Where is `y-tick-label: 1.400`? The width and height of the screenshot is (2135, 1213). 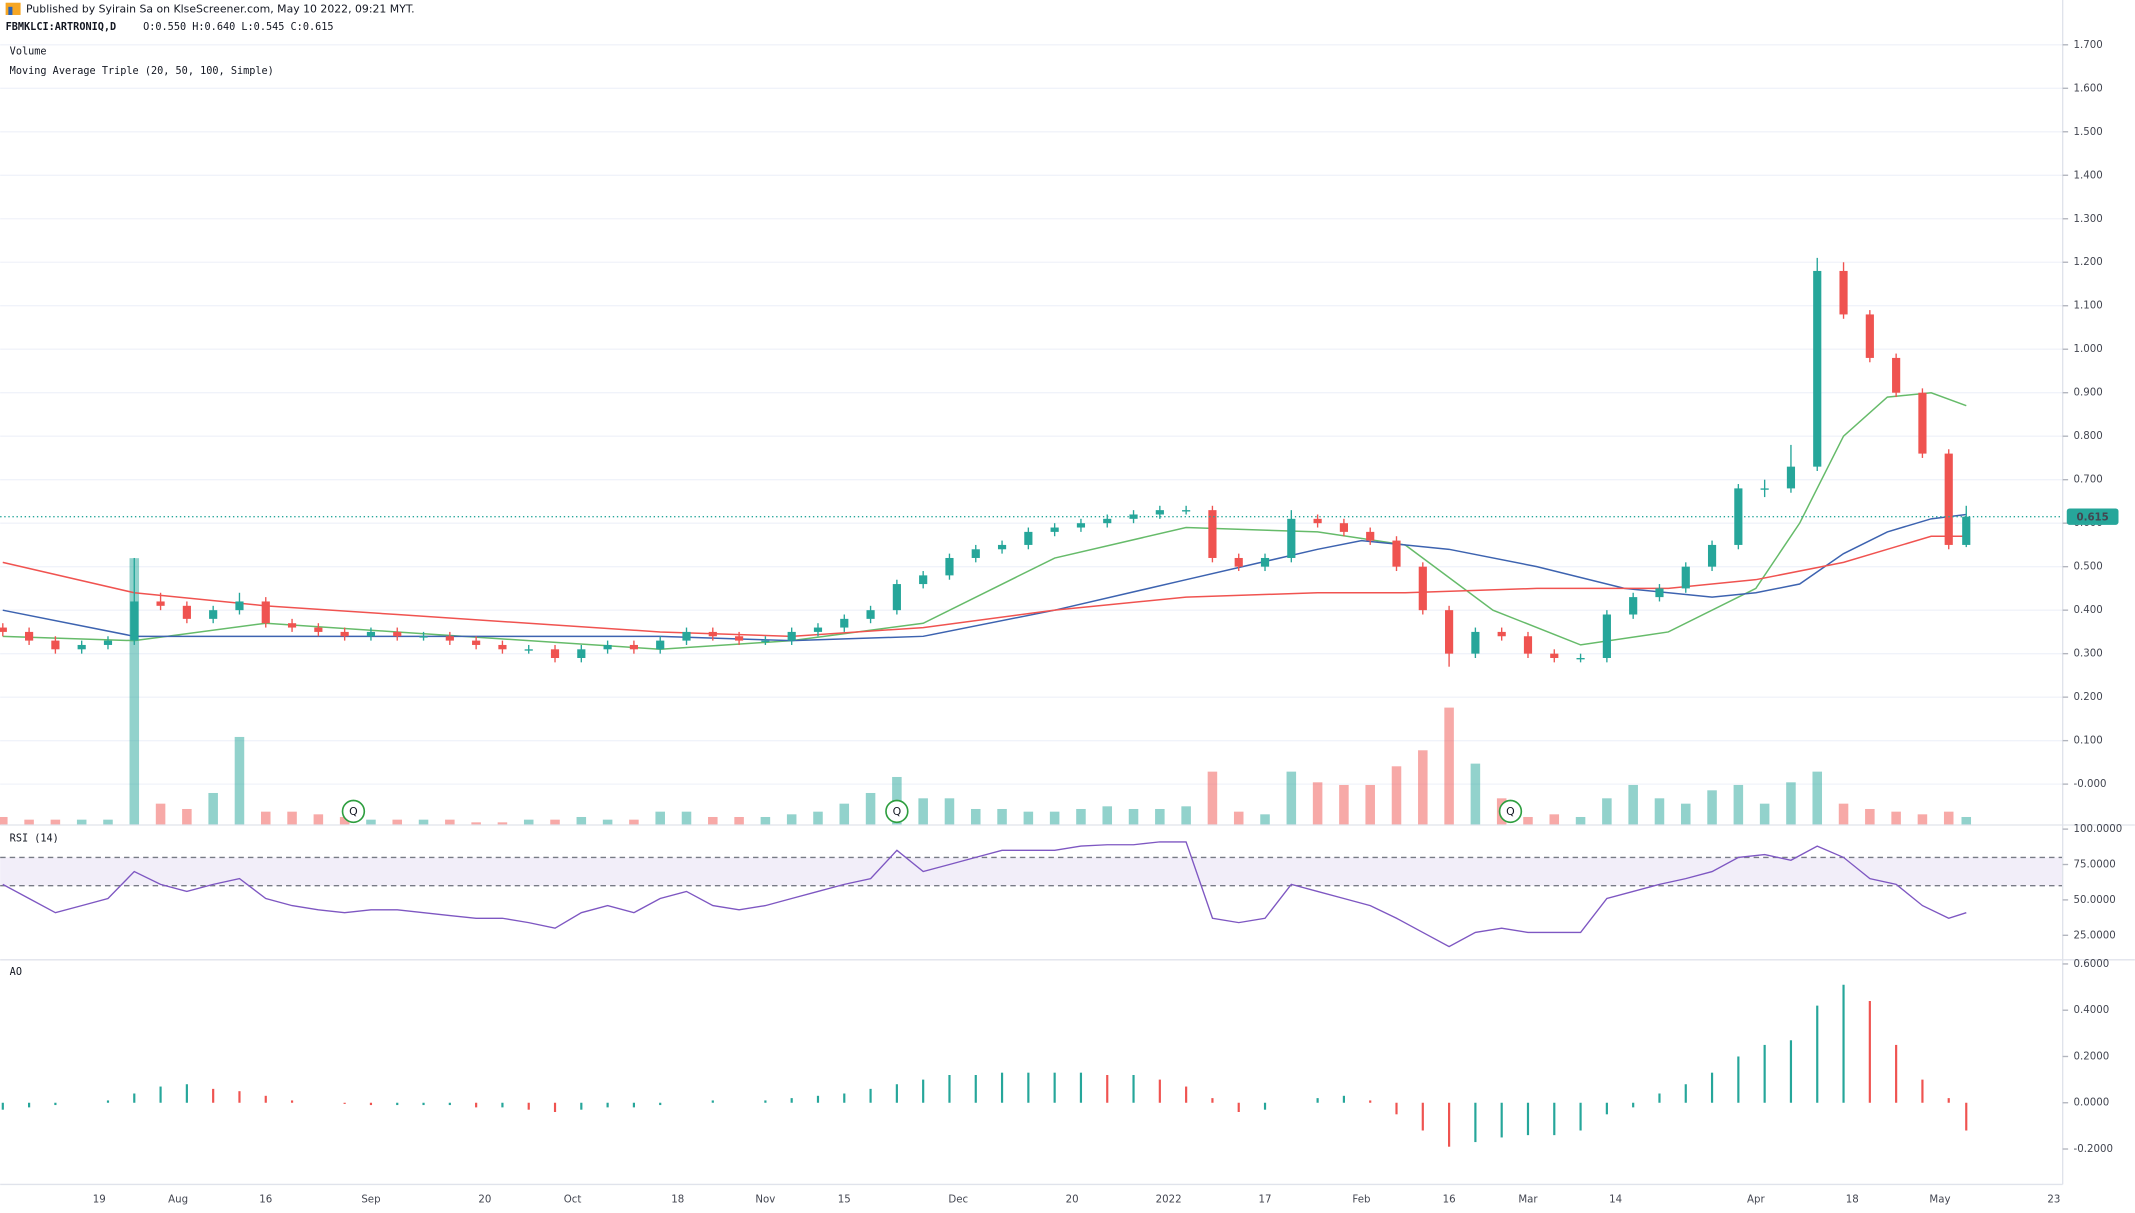
y-tick-label: 1.400 is located at coordinates (2088, 175).